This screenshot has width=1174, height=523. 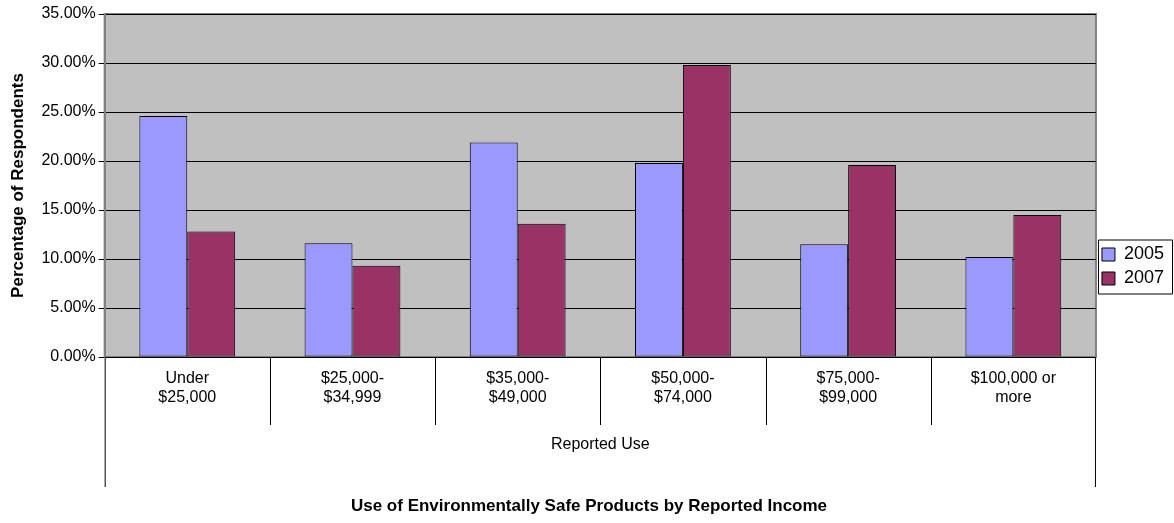 I want to click on x-tick-label: $25,000-$34,999, so click(x=352, y=387).